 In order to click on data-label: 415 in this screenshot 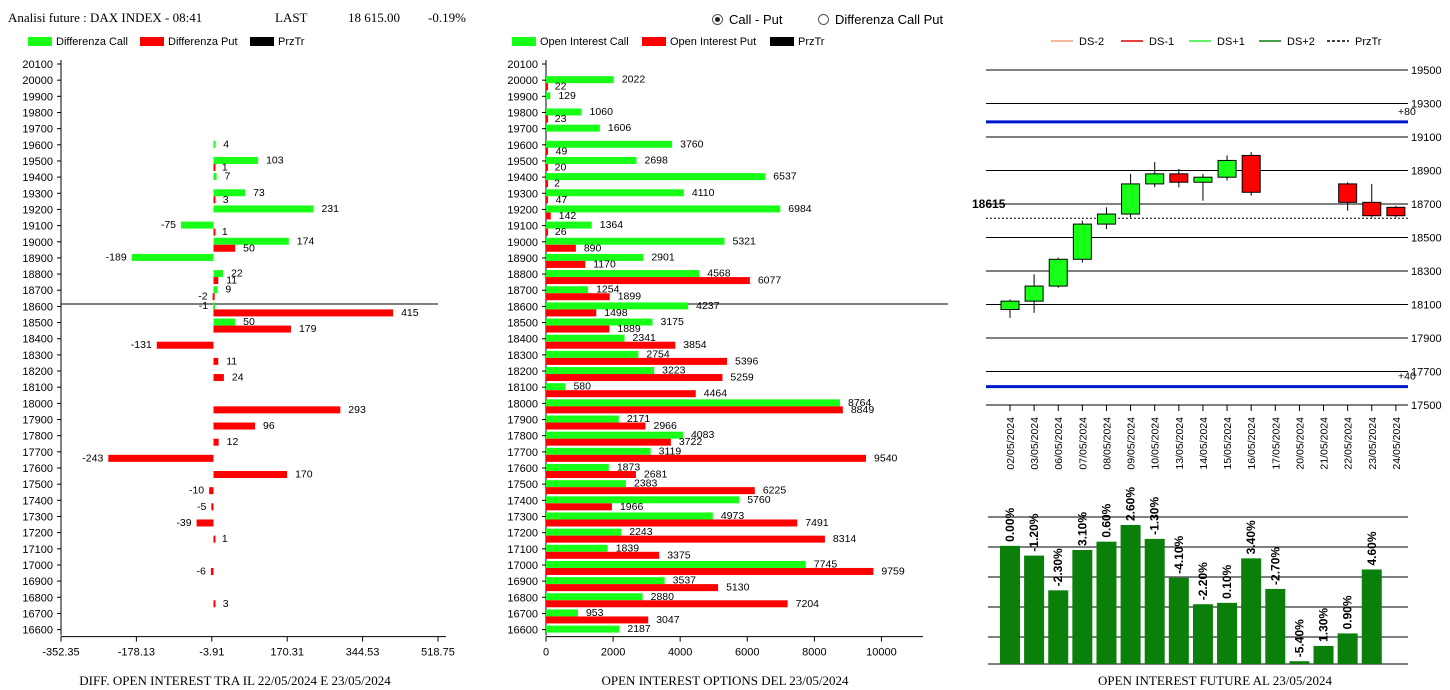, I will do `click(410, 313)`.